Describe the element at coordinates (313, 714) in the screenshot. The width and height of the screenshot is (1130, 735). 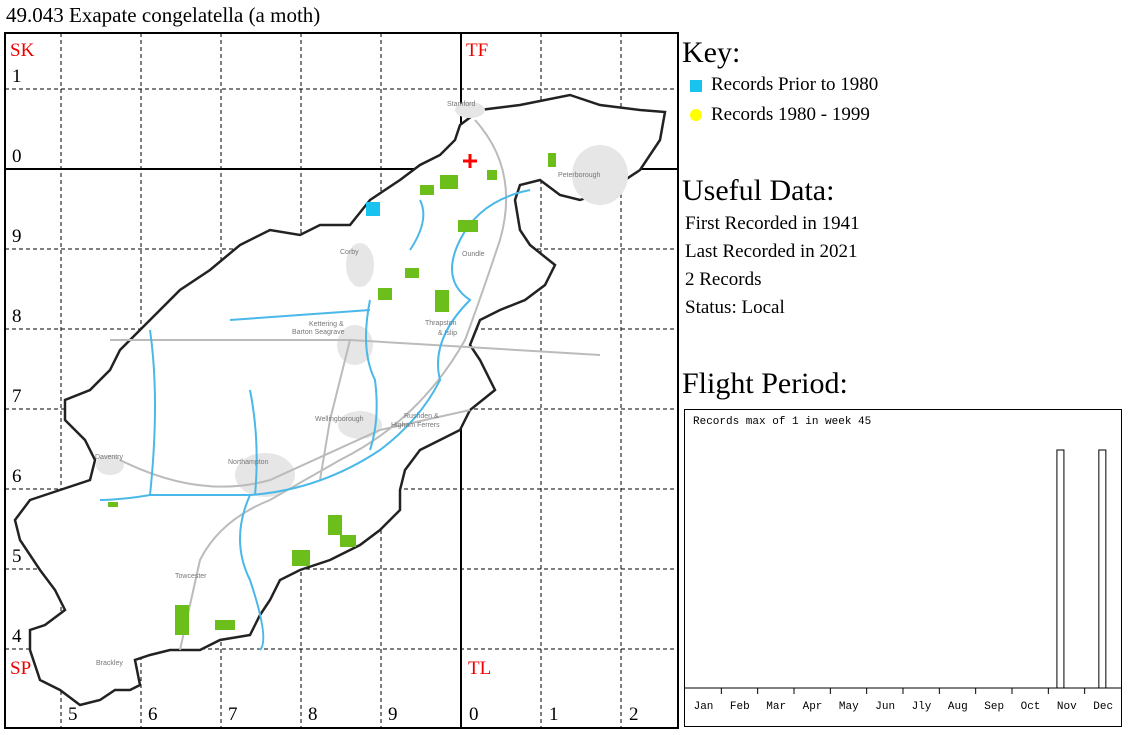
I see `col-label: 8` at that location.